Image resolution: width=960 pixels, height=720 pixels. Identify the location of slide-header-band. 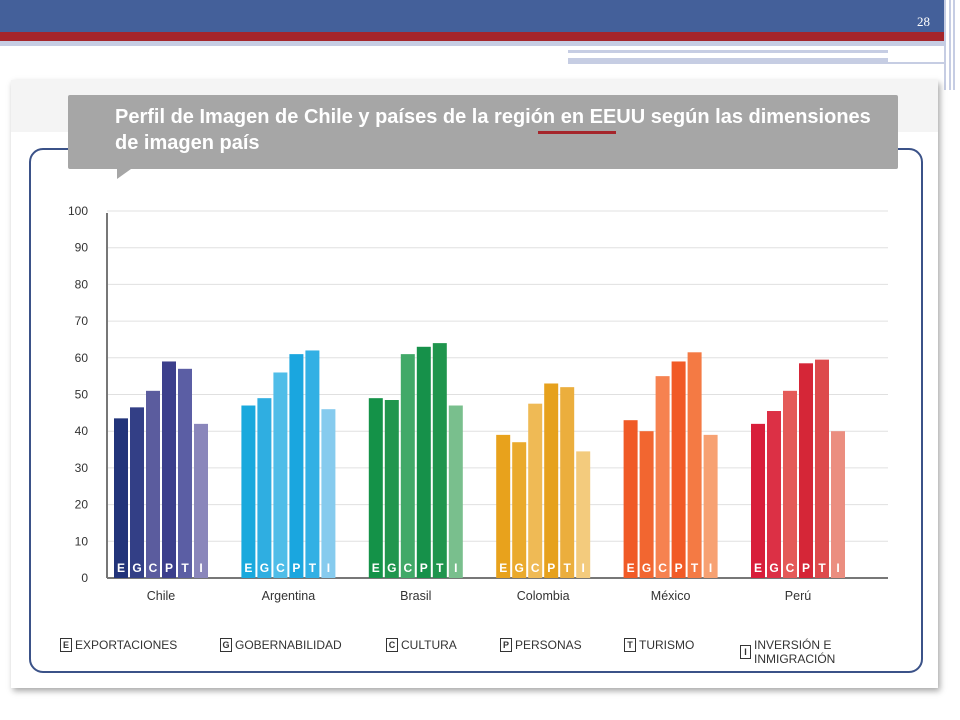
(472, 43).